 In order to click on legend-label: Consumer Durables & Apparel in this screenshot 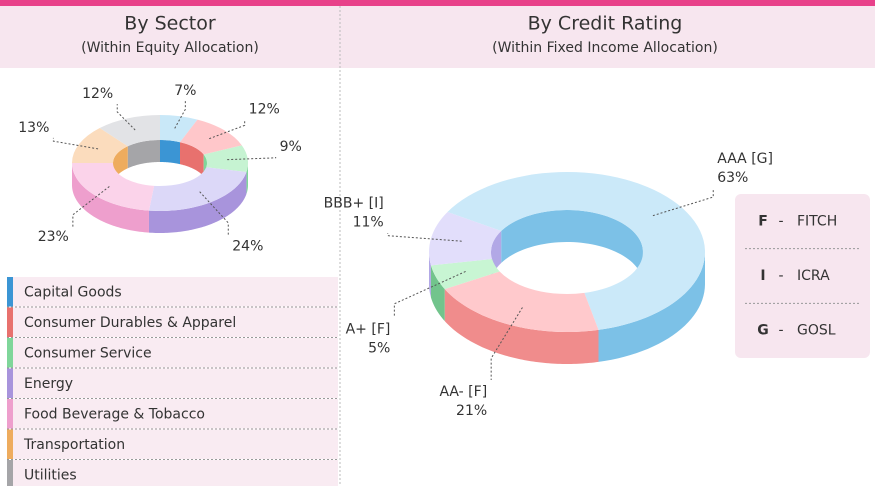, I will do `click(130, 323)`.